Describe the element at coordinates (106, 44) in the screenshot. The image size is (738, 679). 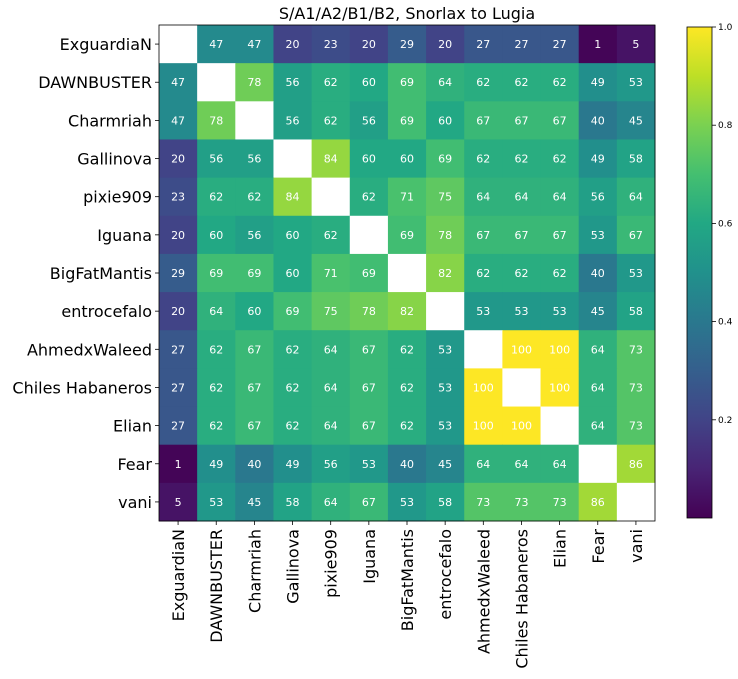
I see `row-label: ExguardiaN` at that location.